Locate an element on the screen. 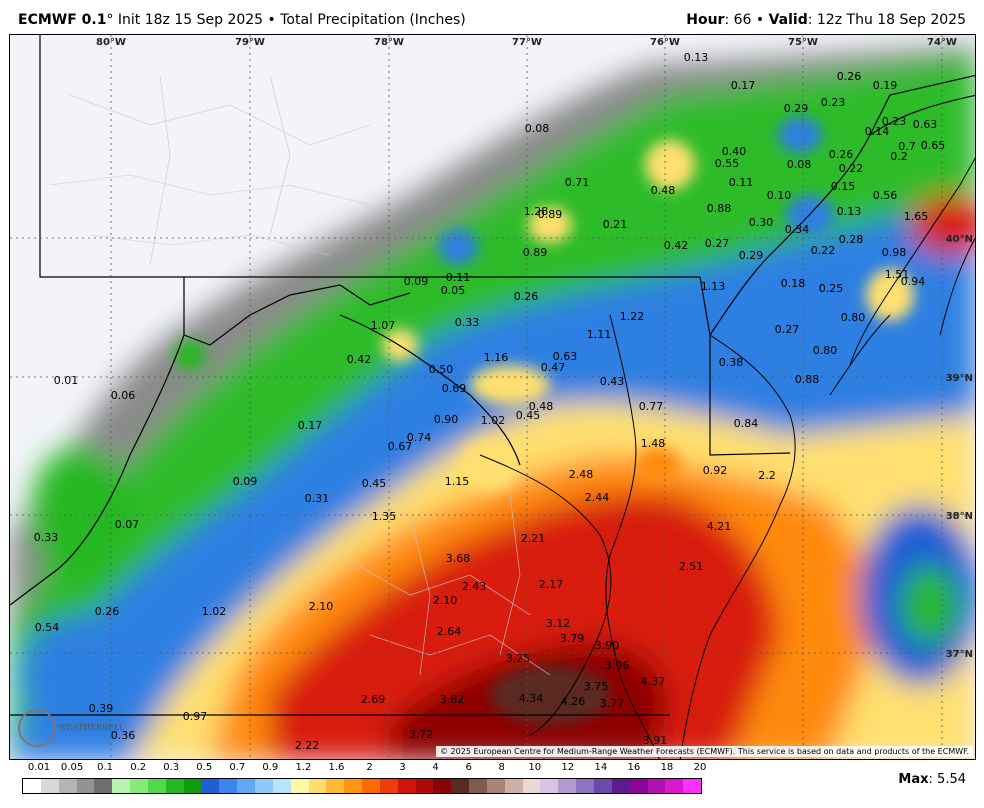 The height and width of the screenshot is (808, 984). precip-value: 0.69 is located at coordinates (454, 388).